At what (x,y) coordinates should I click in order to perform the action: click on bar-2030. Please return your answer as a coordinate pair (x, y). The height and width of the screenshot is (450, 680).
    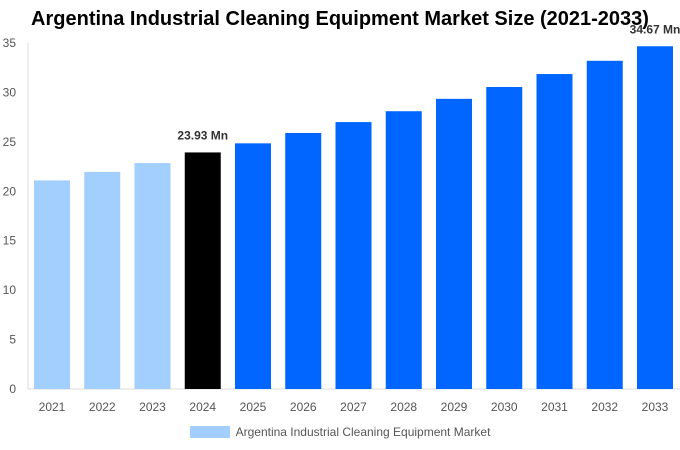
    Looking at the image, I should click on (504, 238).